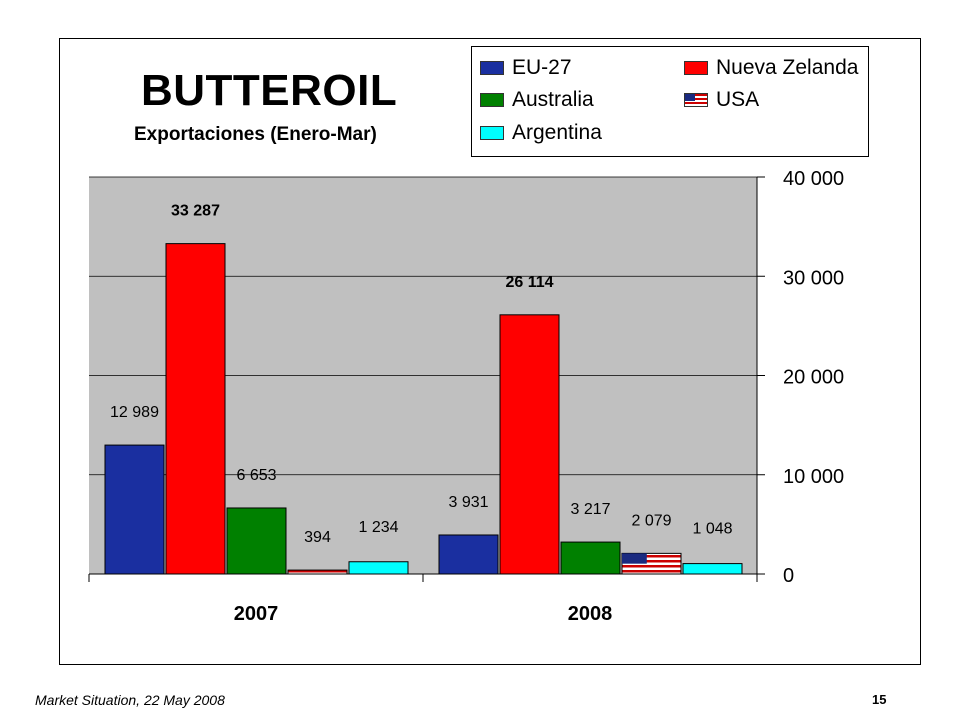 This screenshot has height=720, width=960. I want to click on y-tick-label: 40 000, so click(813, 179).